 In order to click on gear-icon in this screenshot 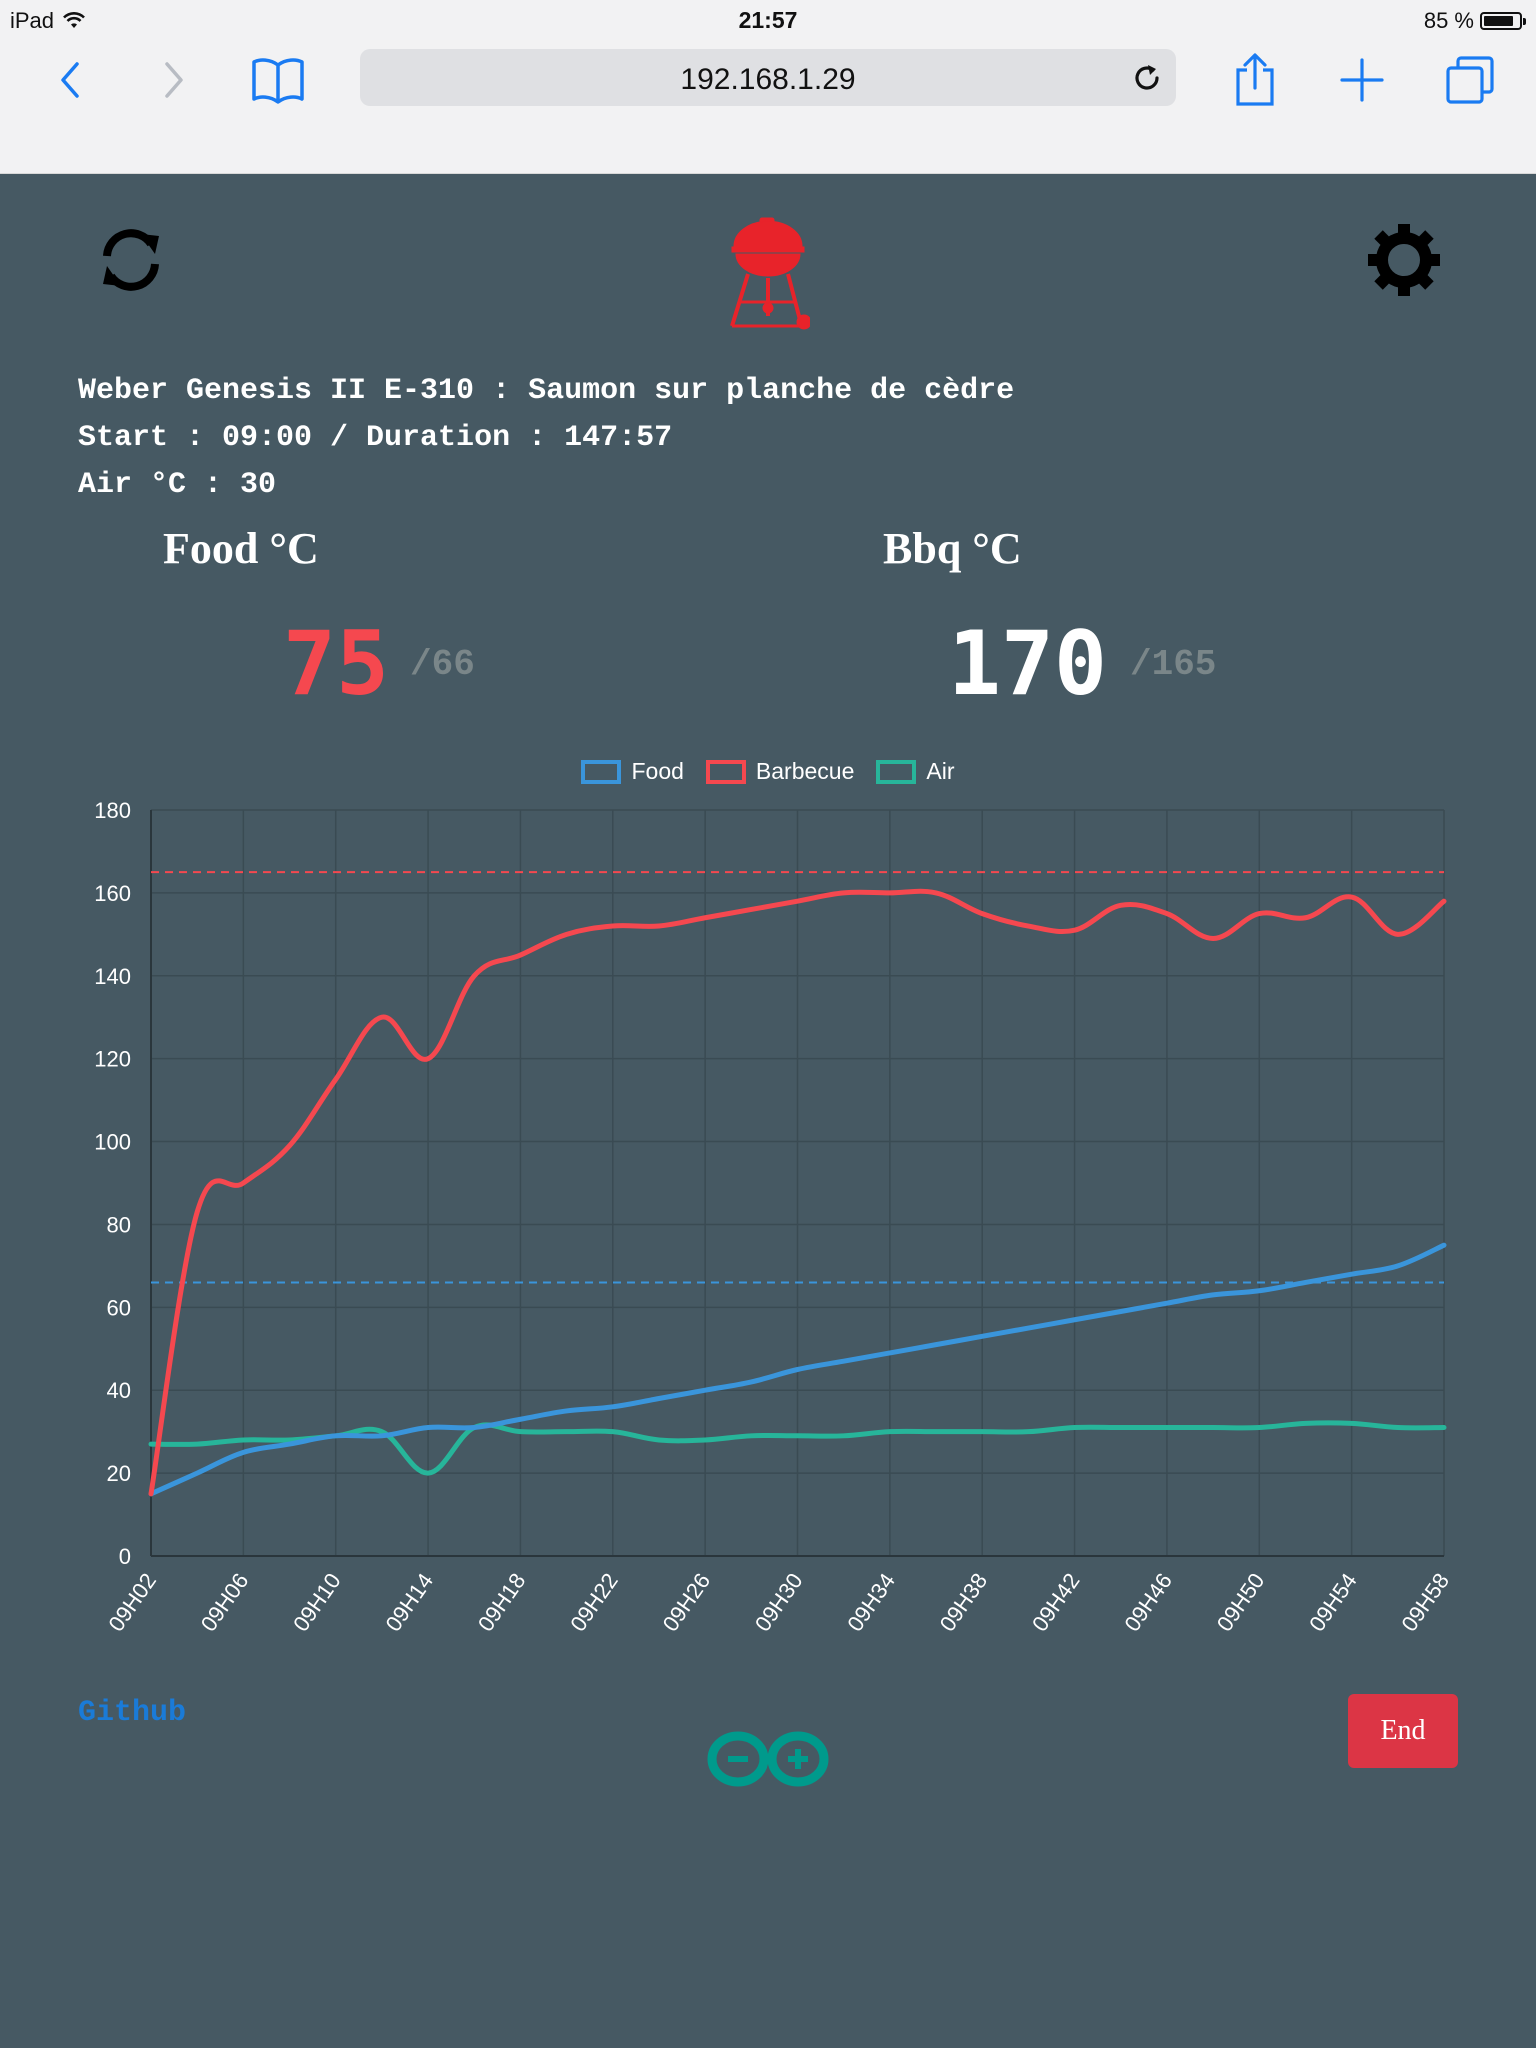, I will do `click(1404, 260)`.